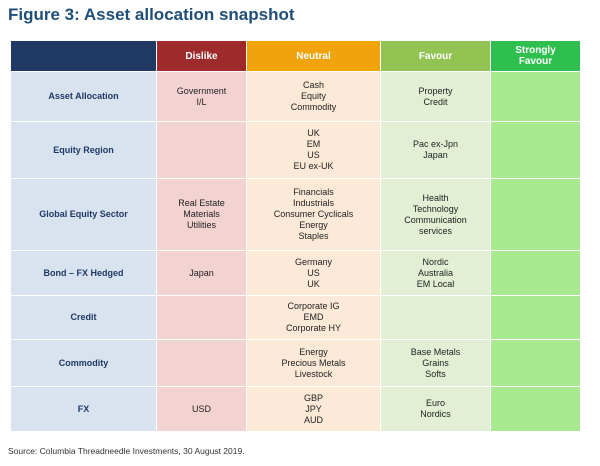  What do you see at coordinates (313, 236) in the screenshot?
I see `cell-item: Staples` at bounding box center [313, 236].